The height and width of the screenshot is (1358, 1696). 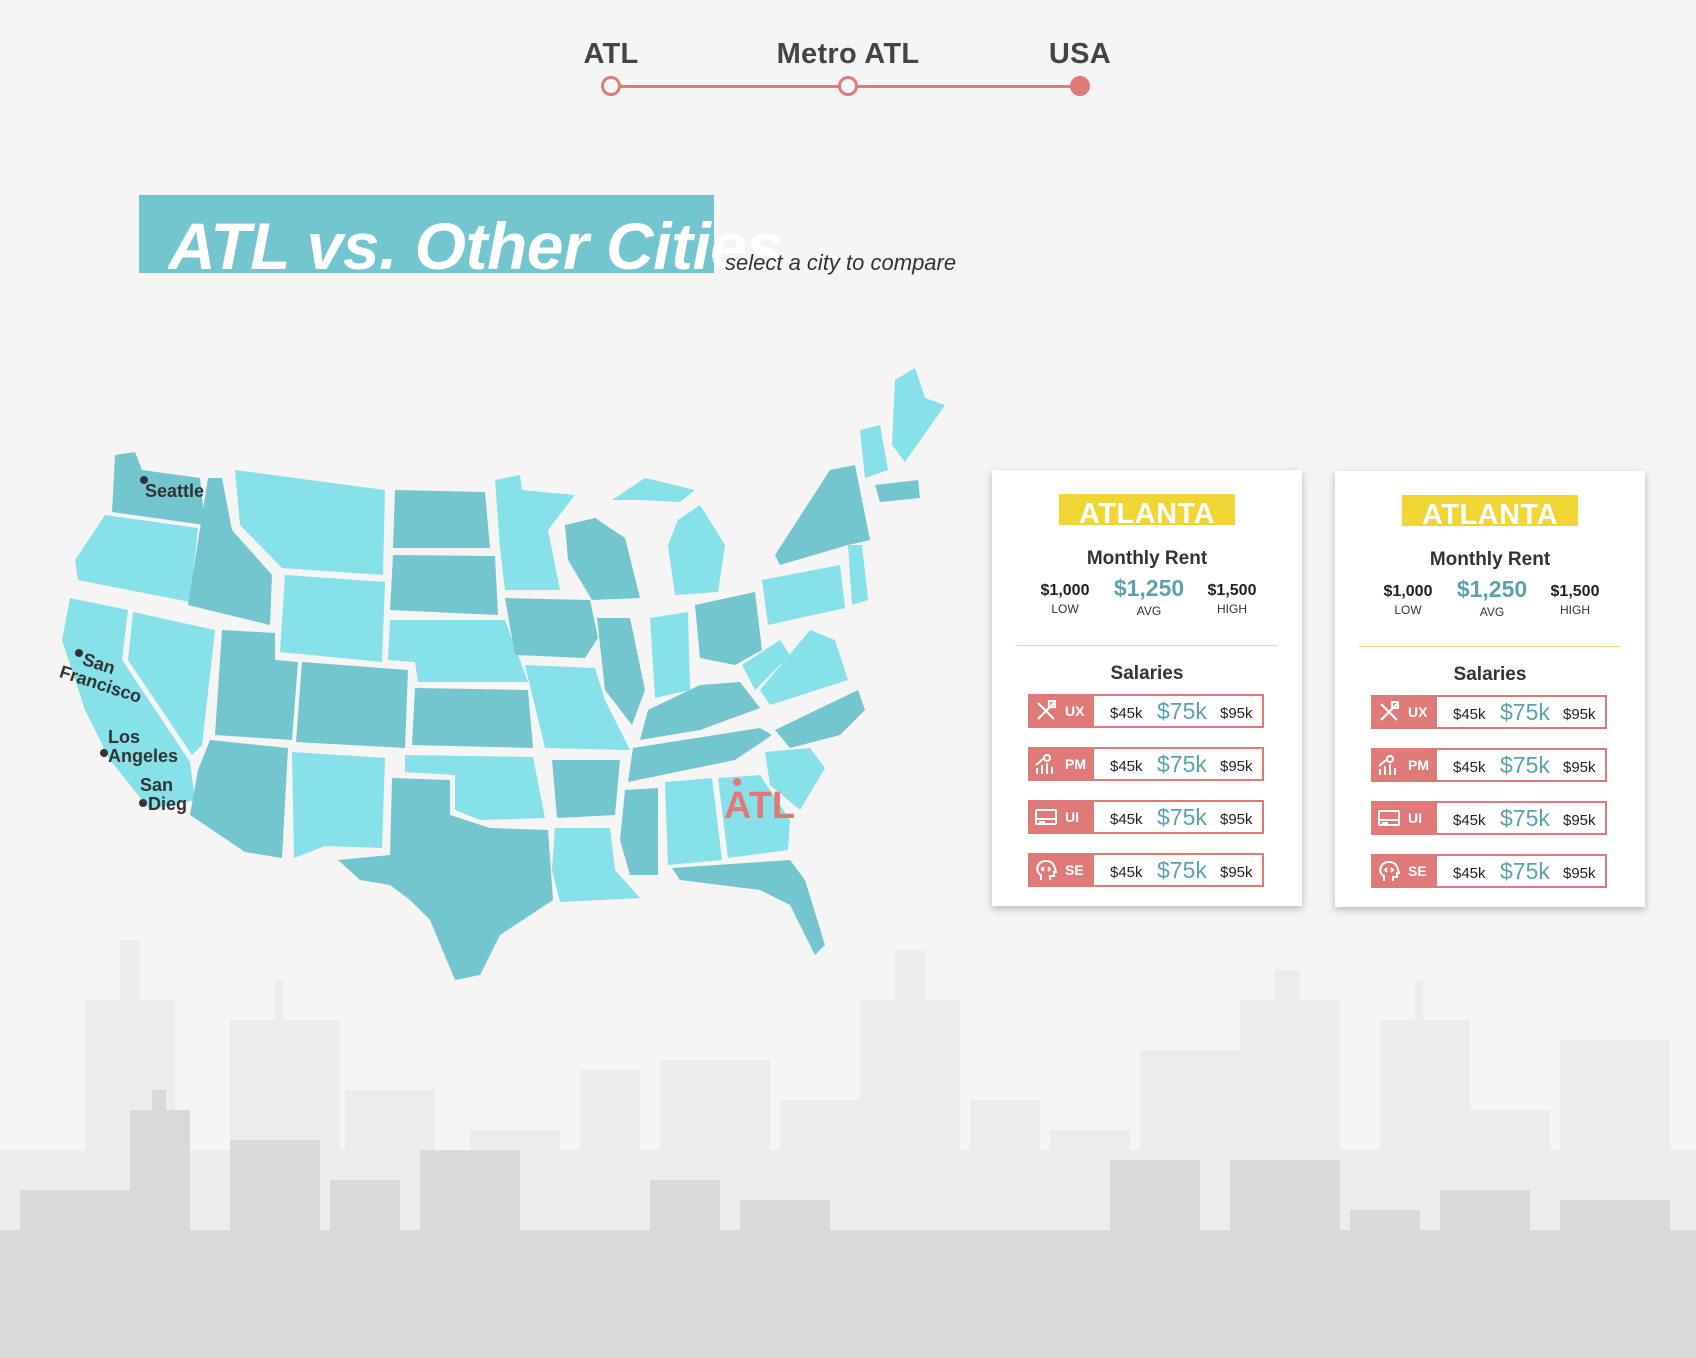 I want to click on state-missouri, so click(x=577, y=707).